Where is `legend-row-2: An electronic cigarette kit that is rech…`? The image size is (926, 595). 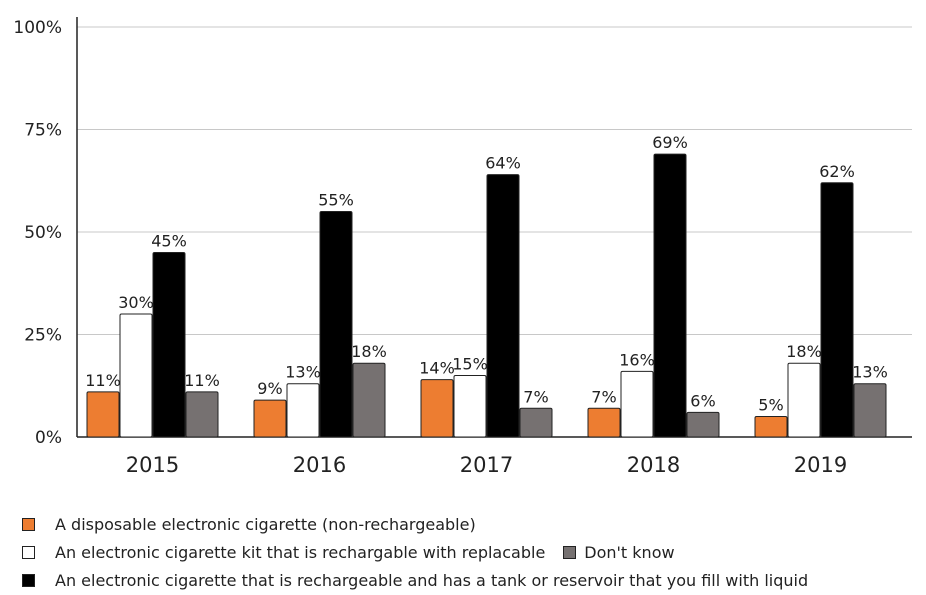
legend-row-2: An electronic cigarette kit that is rech… is located at coordinates (472, 552).